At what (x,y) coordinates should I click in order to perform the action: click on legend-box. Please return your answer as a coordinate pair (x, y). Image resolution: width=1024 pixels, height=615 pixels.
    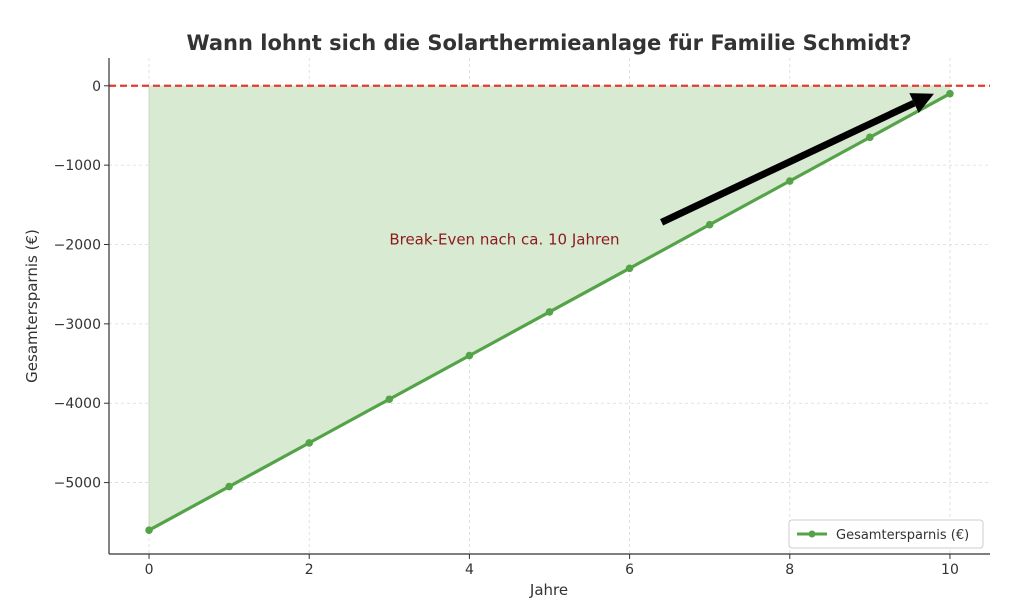
    Looking at the image, I should click on (886, 534).